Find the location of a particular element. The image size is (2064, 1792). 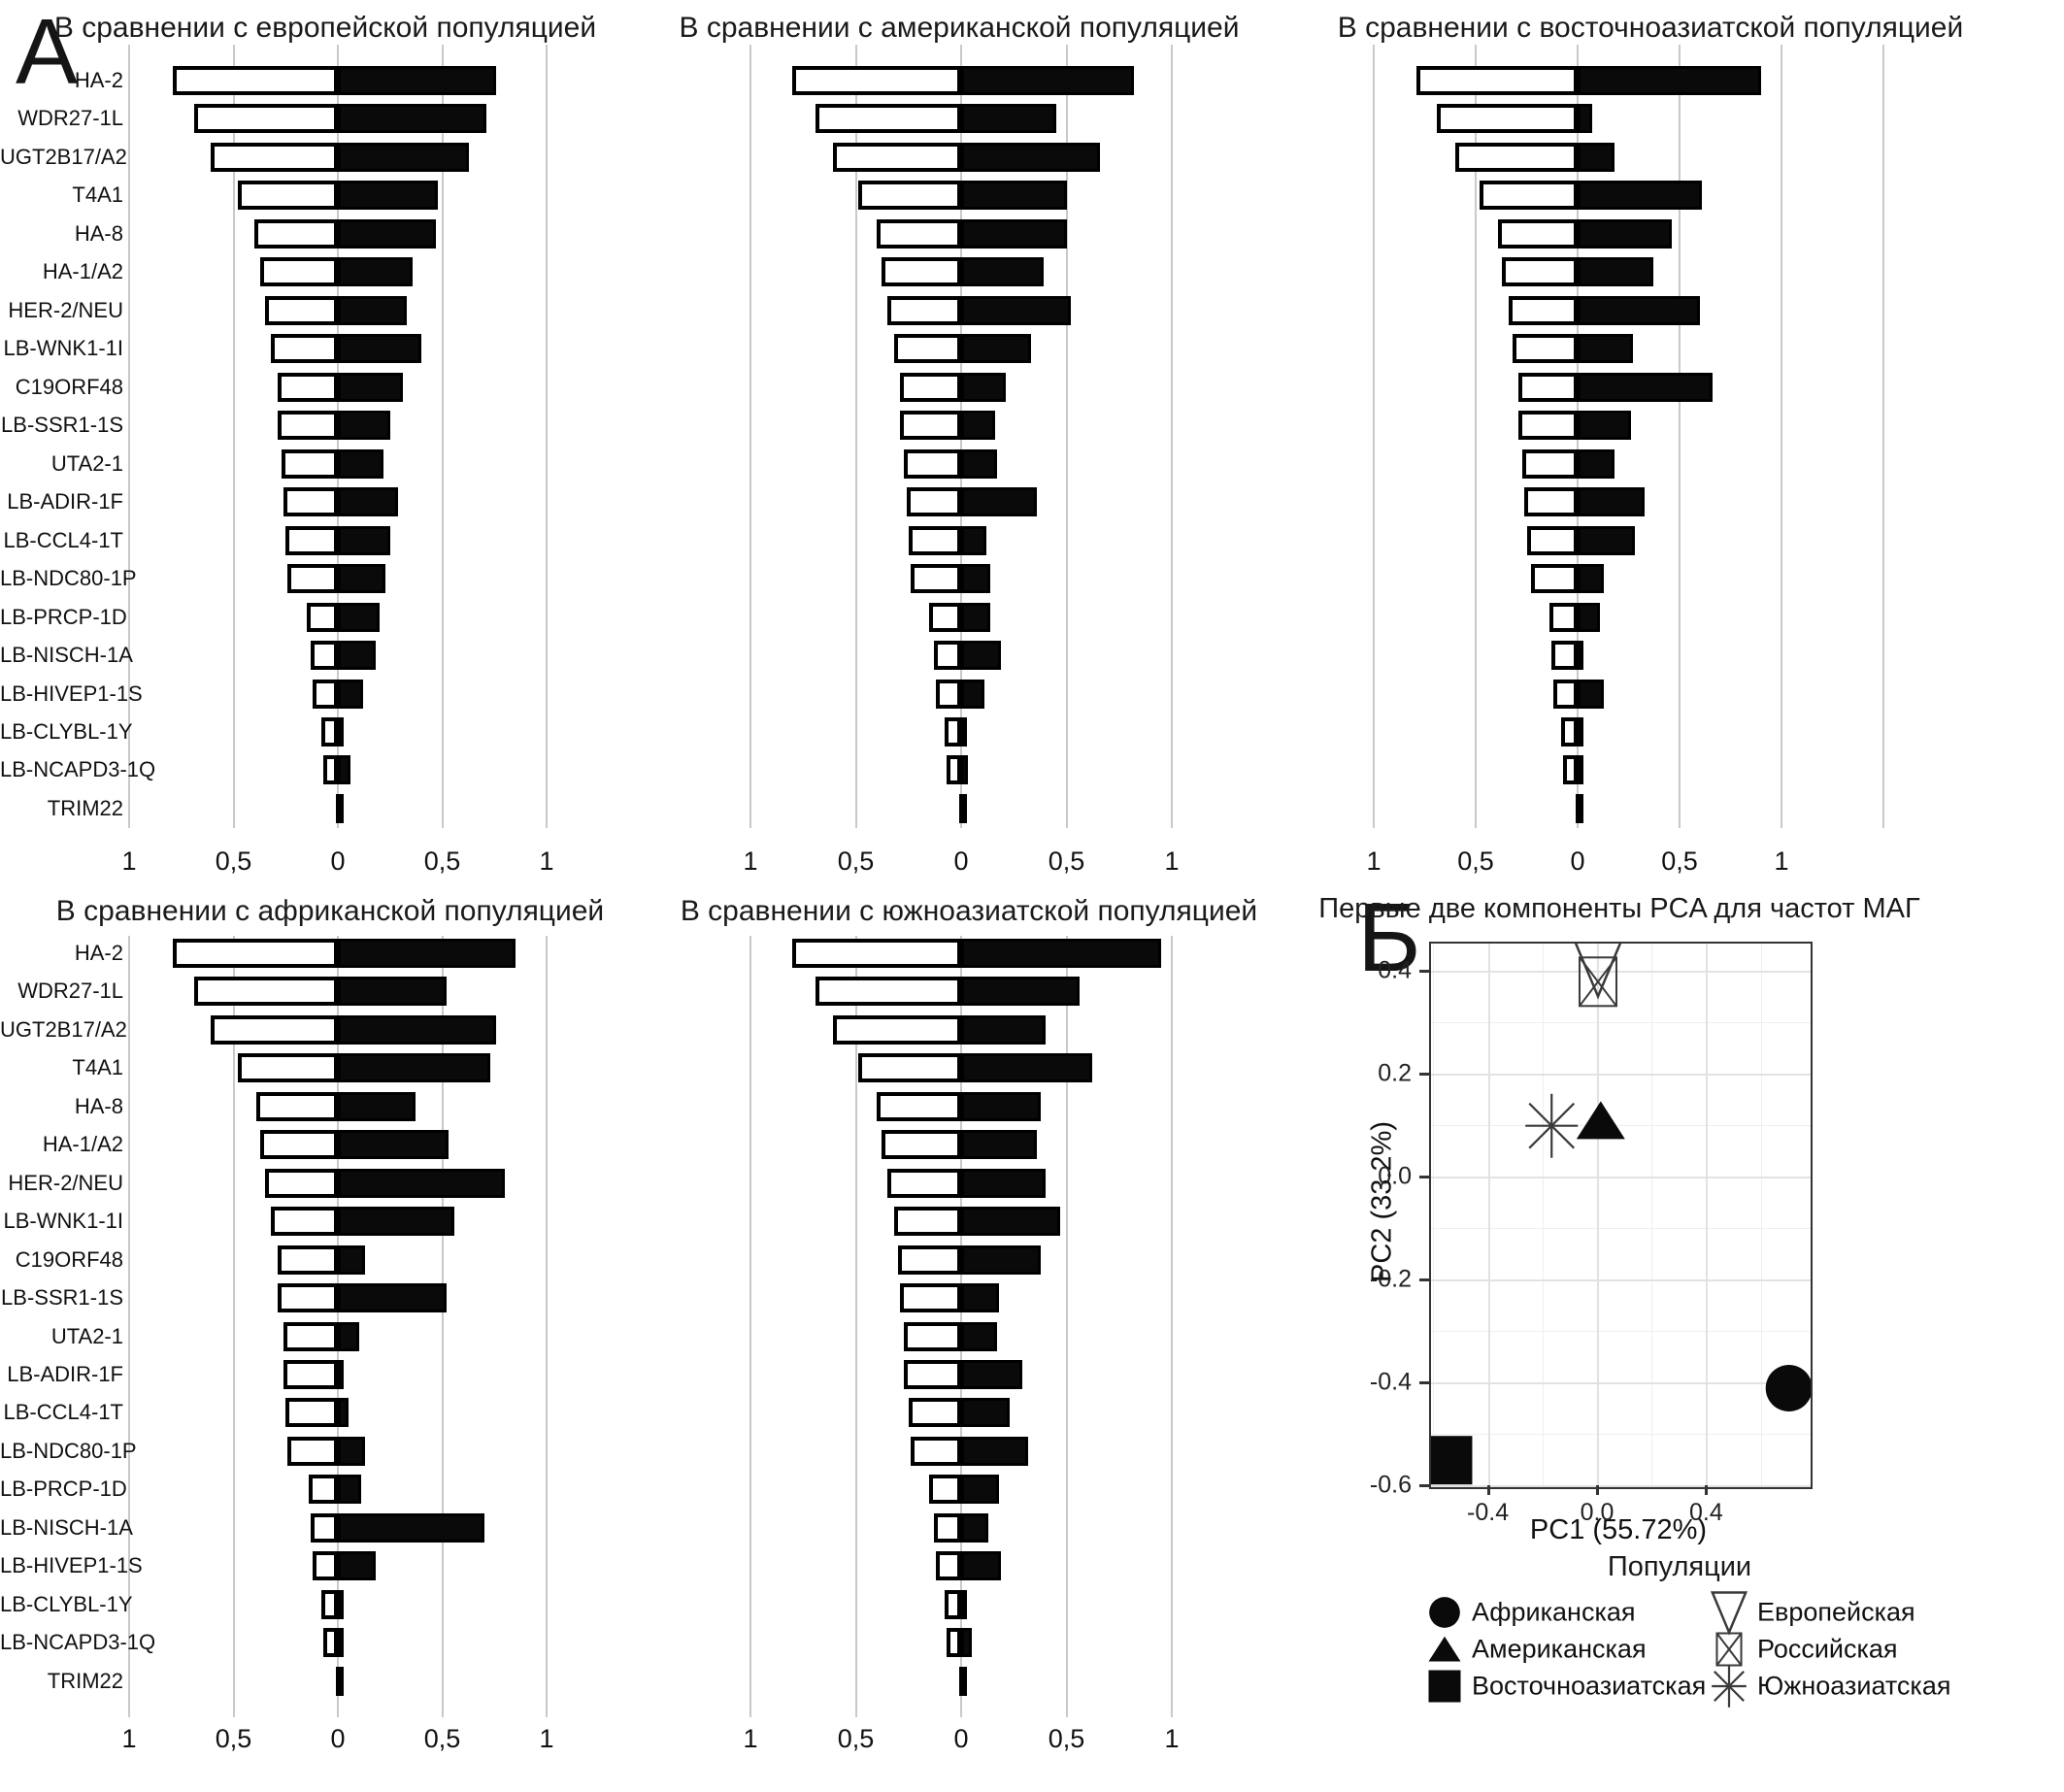

legend-item-label: Российская is located at coordinates (1828, 1649).